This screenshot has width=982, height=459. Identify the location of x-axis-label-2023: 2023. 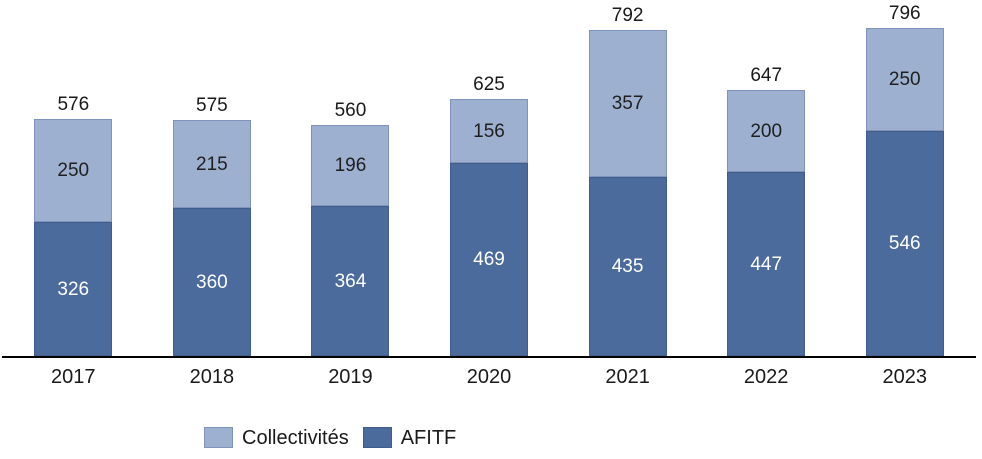
(905, 377).